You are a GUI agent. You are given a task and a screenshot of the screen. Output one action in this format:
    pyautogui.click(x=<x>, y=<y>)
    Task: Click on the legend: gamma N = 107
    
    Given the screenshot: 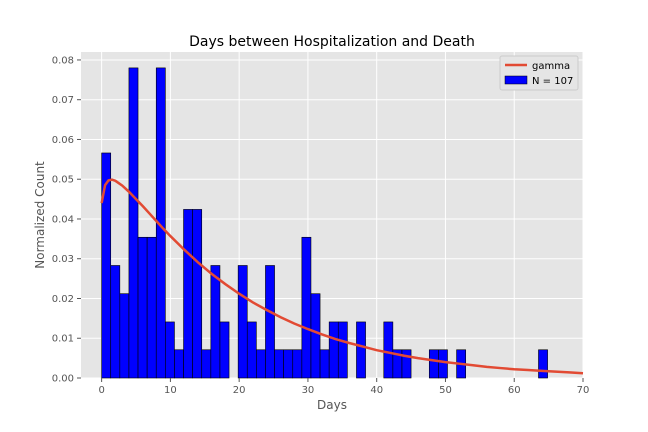 What is the action you would take?
    pyautogui.click(x=539, y=73)
    